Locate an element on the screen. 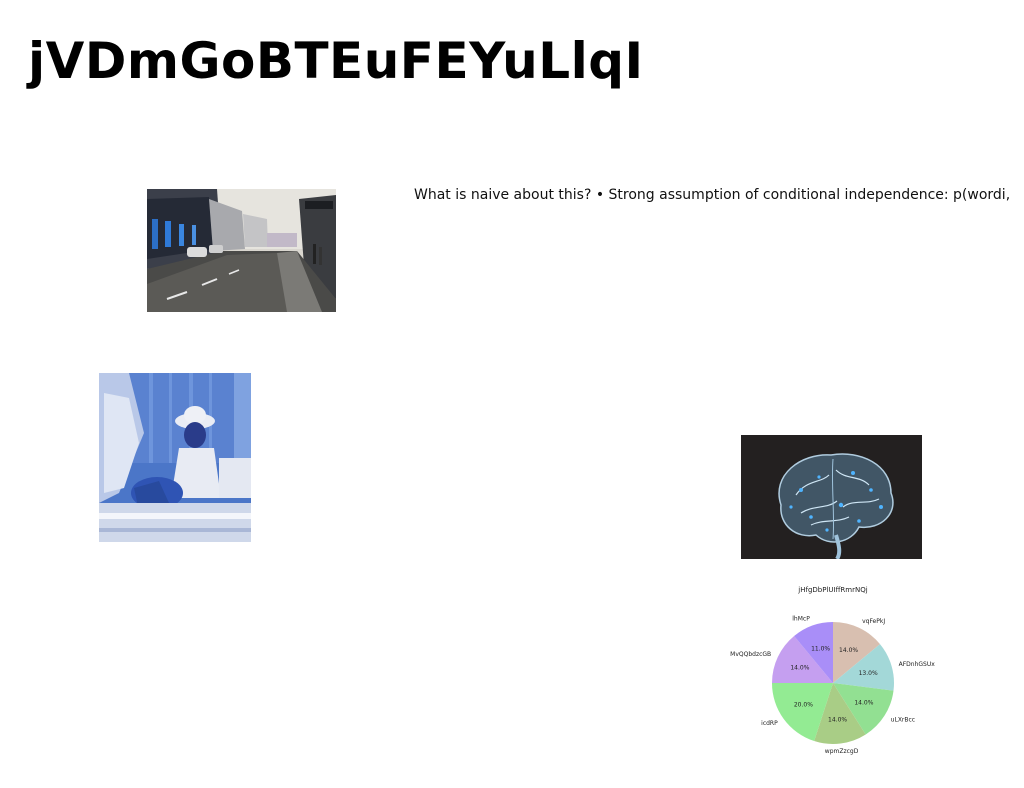 Image resolution: width=1024 pixels, height=788 pixels. brain-illustration is located at coordinates (831, 497).